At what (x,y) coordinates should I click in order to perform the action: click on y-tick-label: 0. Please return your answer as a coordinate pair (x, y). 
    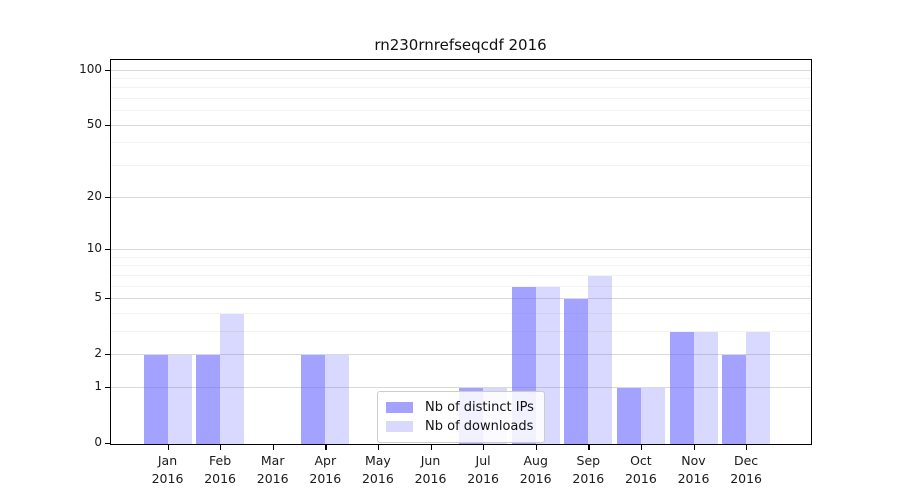
    Looking at the image, I should click on (98, 442).